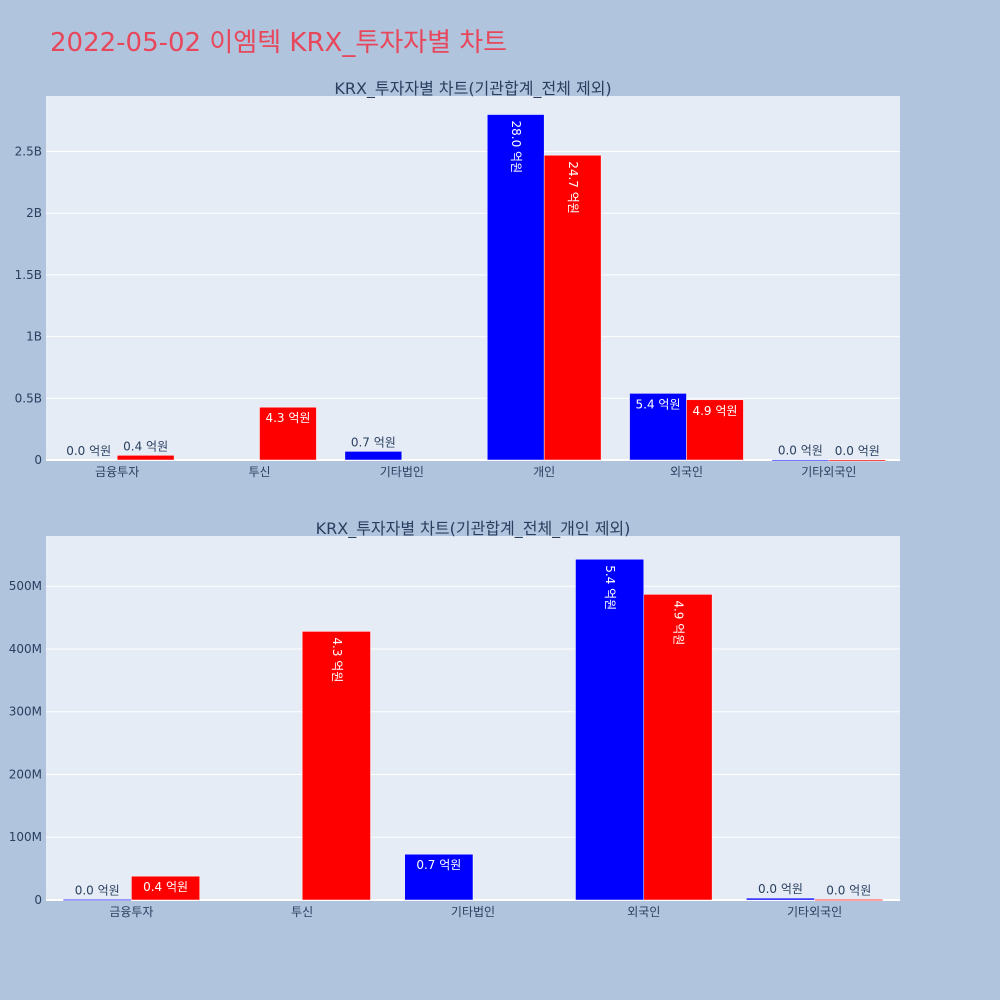 This screenshot has height=1000, width=1000. I want to click on y-tick-label: 2B, so click(34, 213).